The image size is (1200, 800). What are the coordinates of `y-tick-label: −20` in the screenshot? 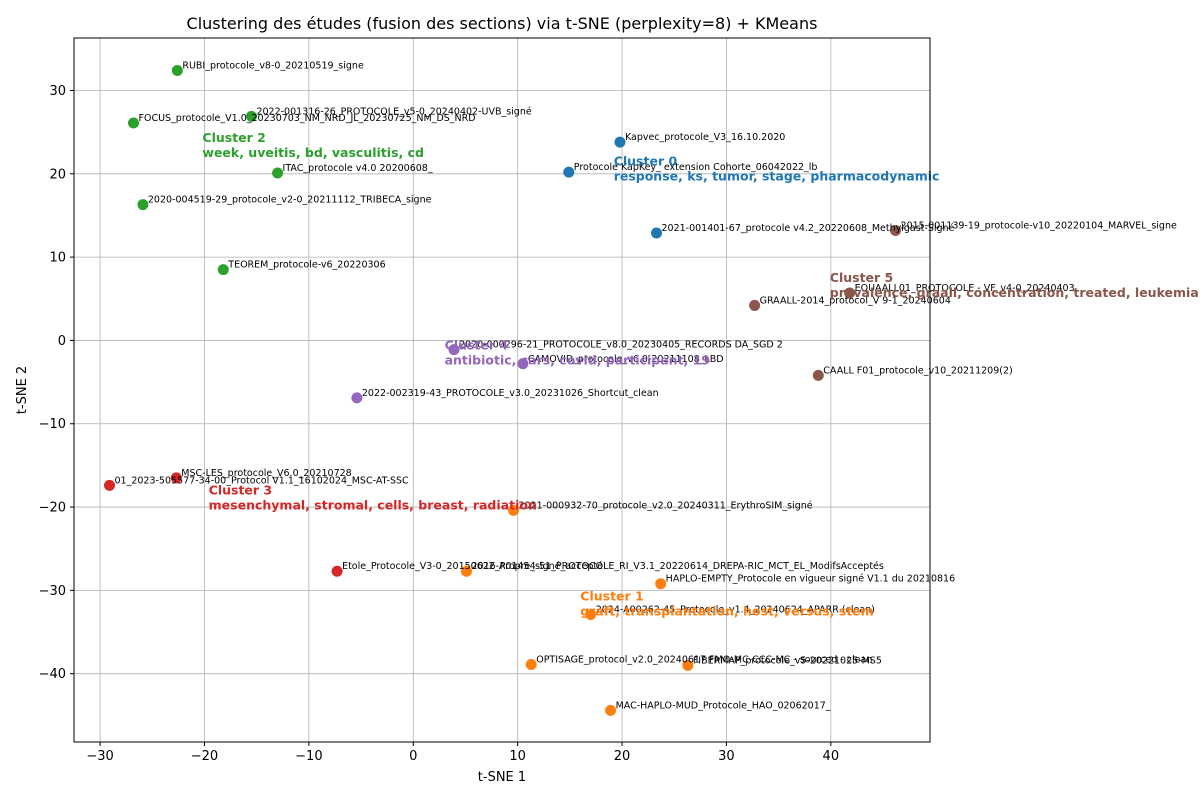 It's located at (52, 508).